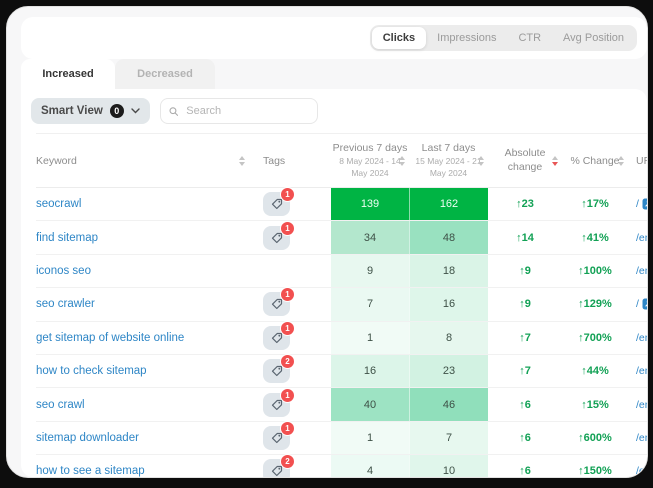 The width and height of the screenshot is (653, 488). I want to click on percent-change-value: ↑41%, so click(595, 237).